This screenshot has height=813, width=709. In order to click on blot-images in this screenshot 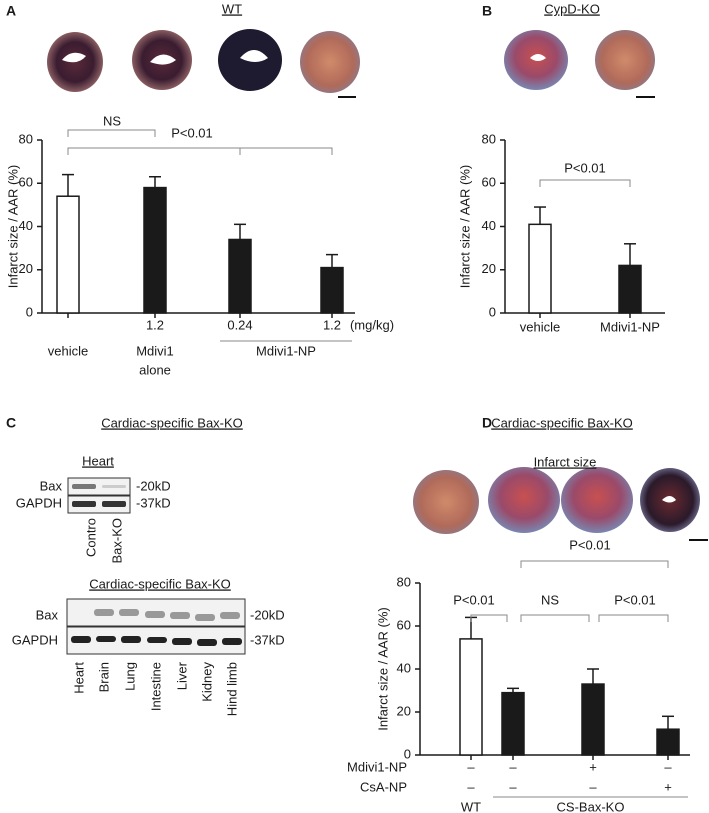, I will do `click(156, 566)`.